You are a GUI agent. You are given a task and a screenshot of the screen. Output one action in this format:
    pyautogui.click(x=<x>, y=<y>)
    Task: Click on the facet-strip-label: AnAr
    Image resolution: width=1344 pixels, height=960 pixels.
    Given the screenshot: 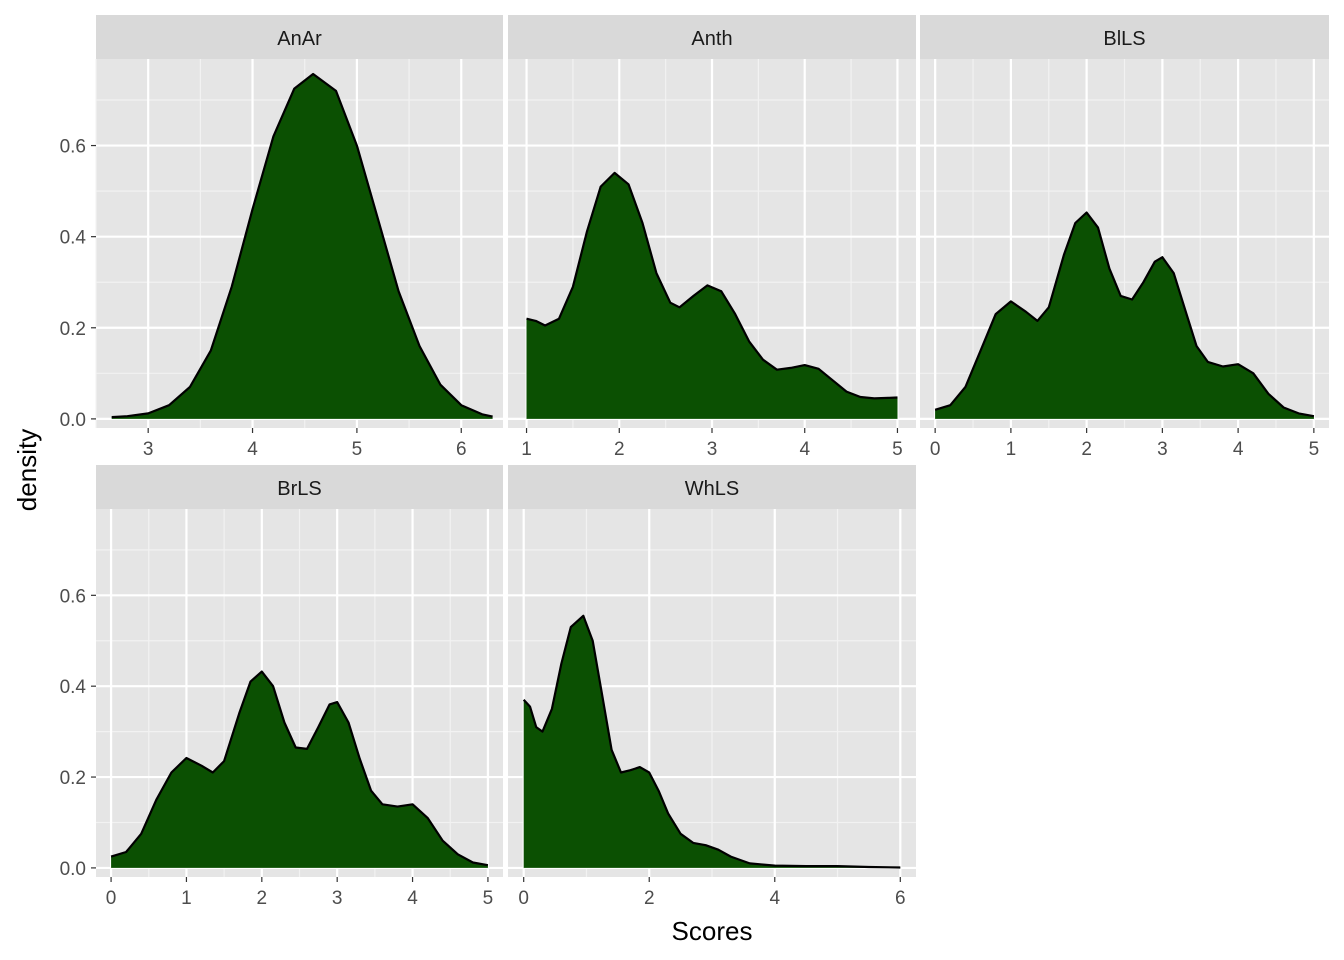 What is the action you would take?
    pyautogui.click(x=299, y=39)
    